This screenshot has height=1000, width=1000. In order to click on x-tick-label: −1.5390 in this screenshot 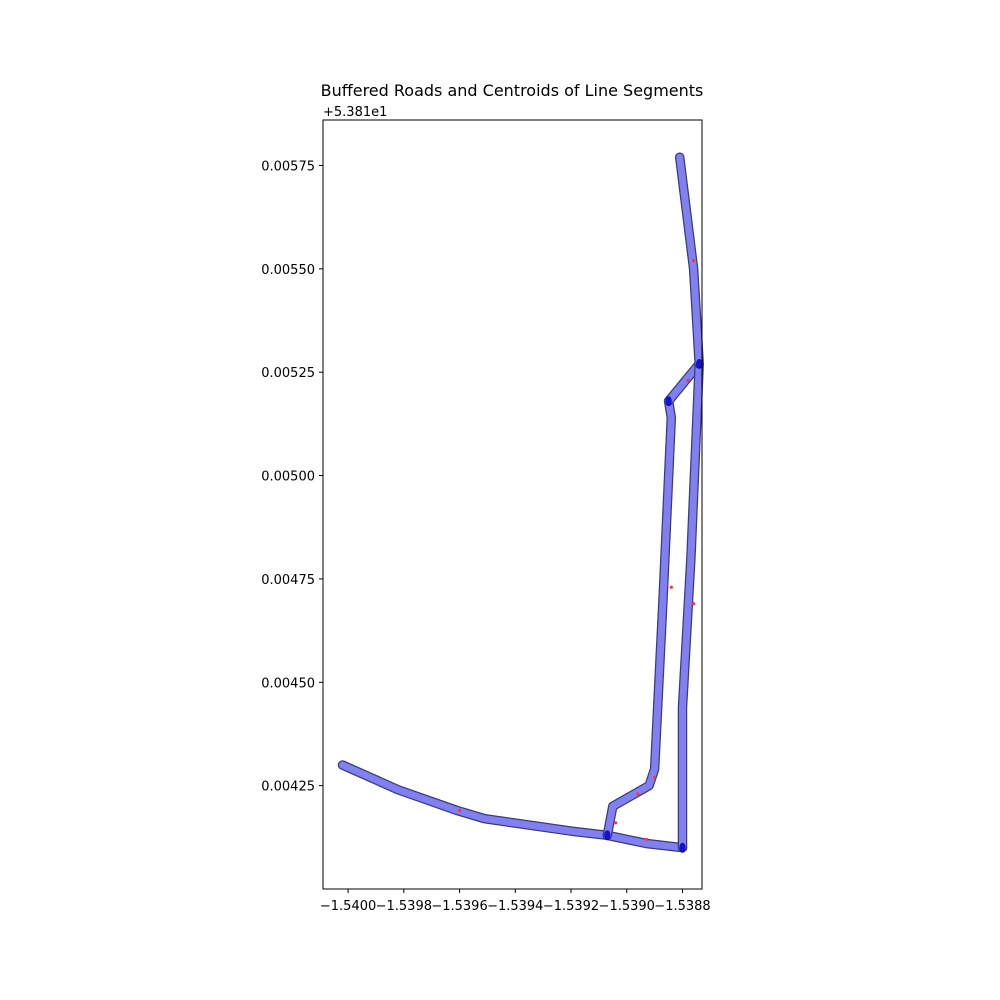, I will do `click(627, 906)`.